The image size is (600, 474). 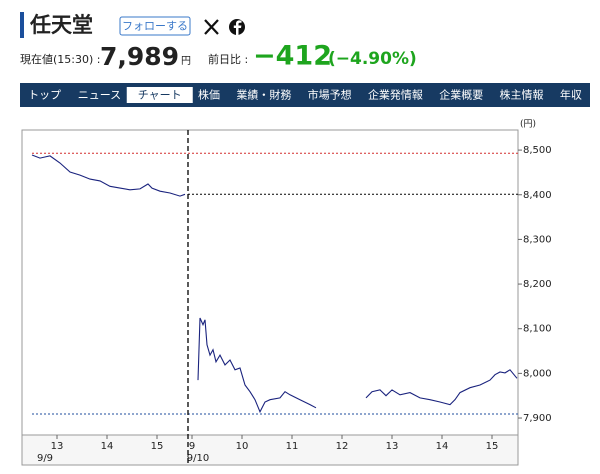 What do you see at coordinates (192, 446) in the screenshot?
I see `x-tick-label: 9` at bounding box center [192, 446].